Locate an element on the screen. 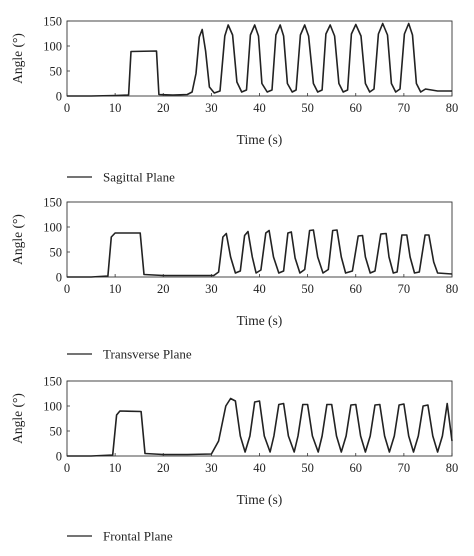 The image size is (474, 556). legend-label: Transverse Plane is located at coordinates (147, 354).